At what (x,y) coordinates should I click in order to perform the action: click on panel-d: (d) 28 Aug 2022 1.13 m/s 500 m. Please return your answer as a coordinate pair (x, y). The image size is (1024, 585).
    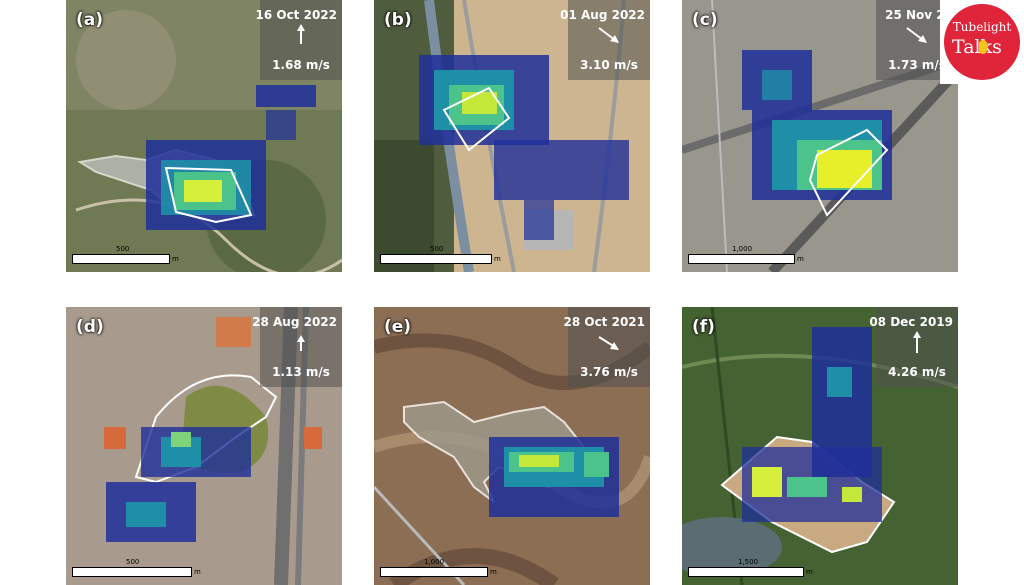
    Looking at the image, I should click on (204, 446).